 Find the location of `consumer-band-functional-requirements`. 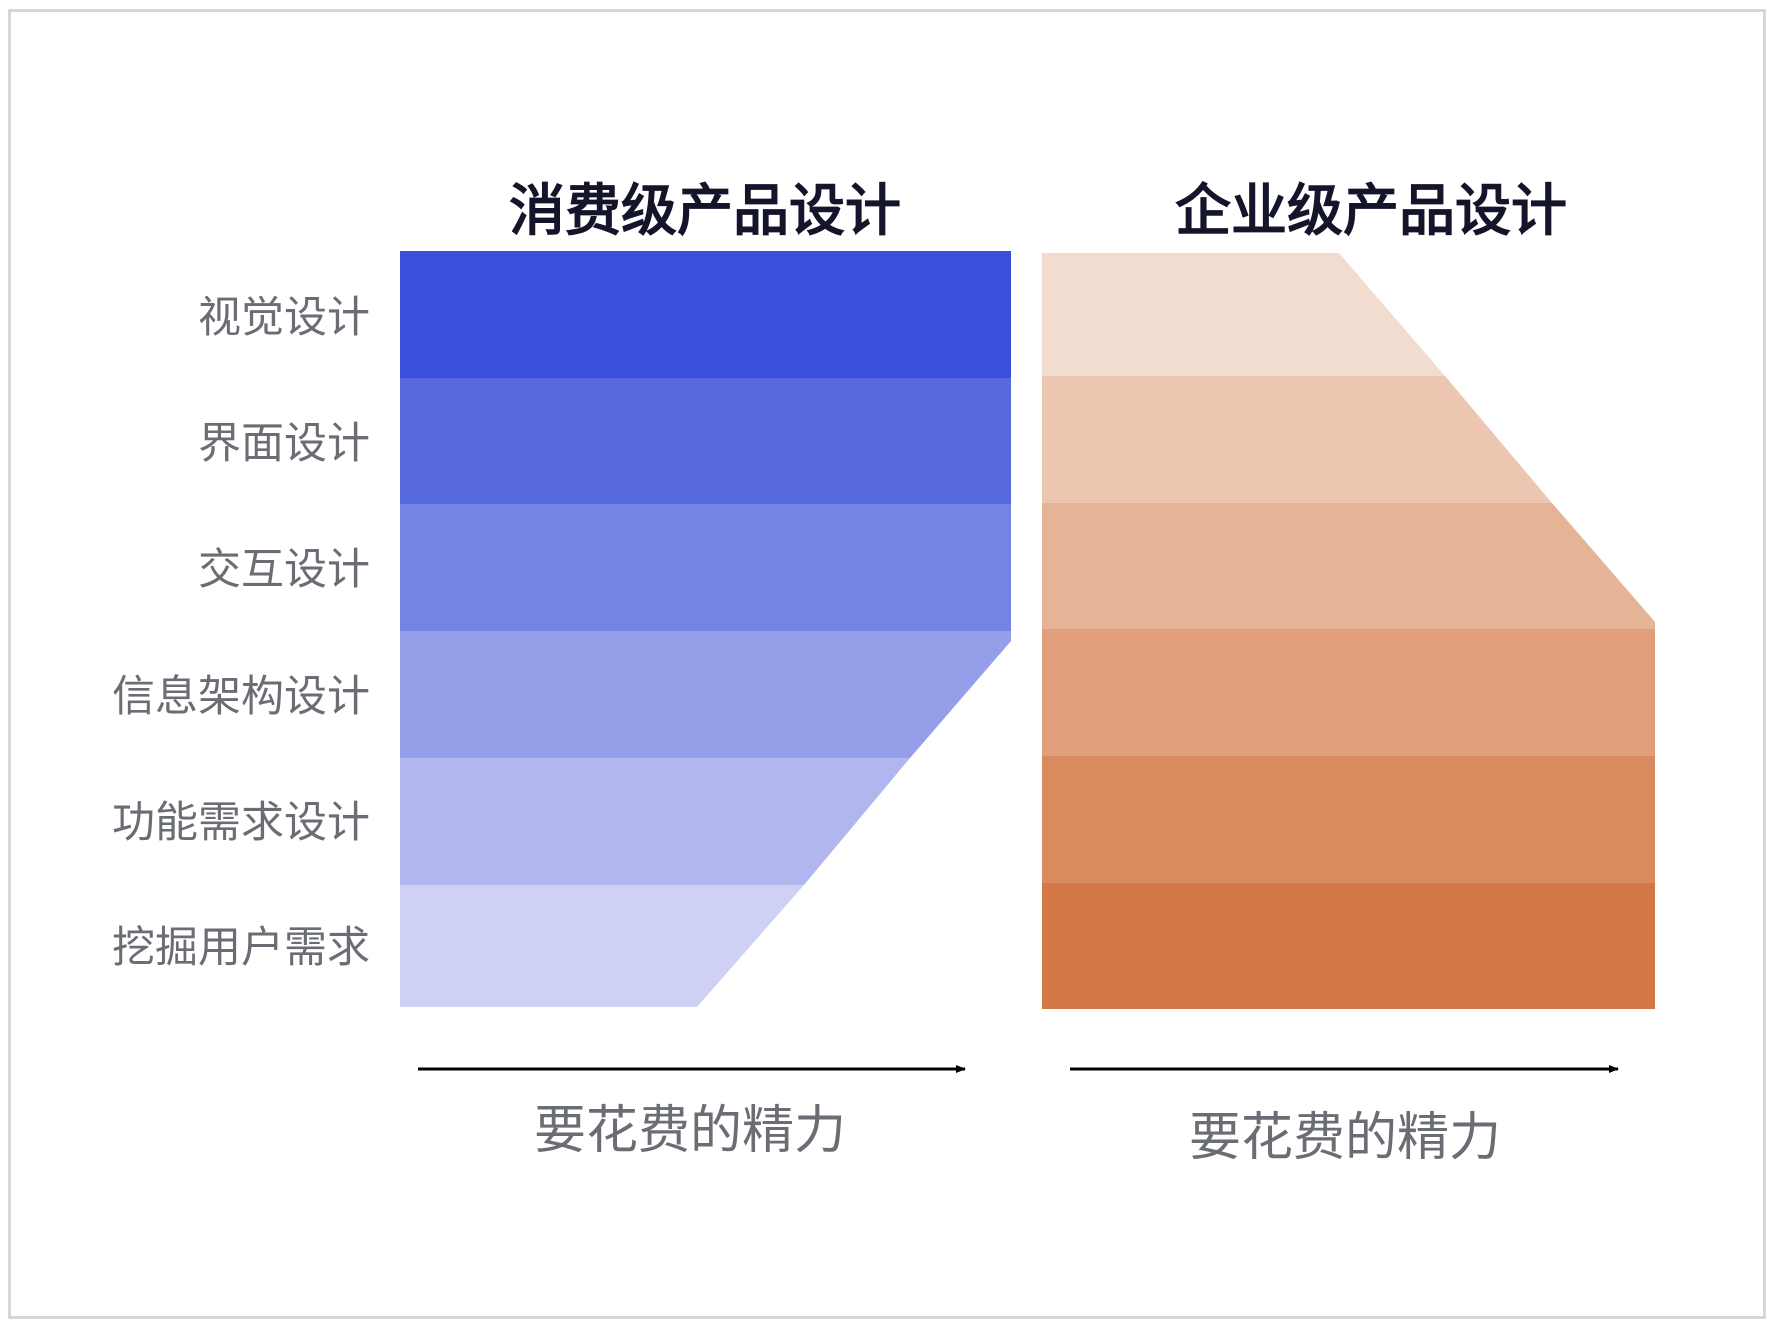

consumer-band-functional-requirements is located at coordinates (655, 821).